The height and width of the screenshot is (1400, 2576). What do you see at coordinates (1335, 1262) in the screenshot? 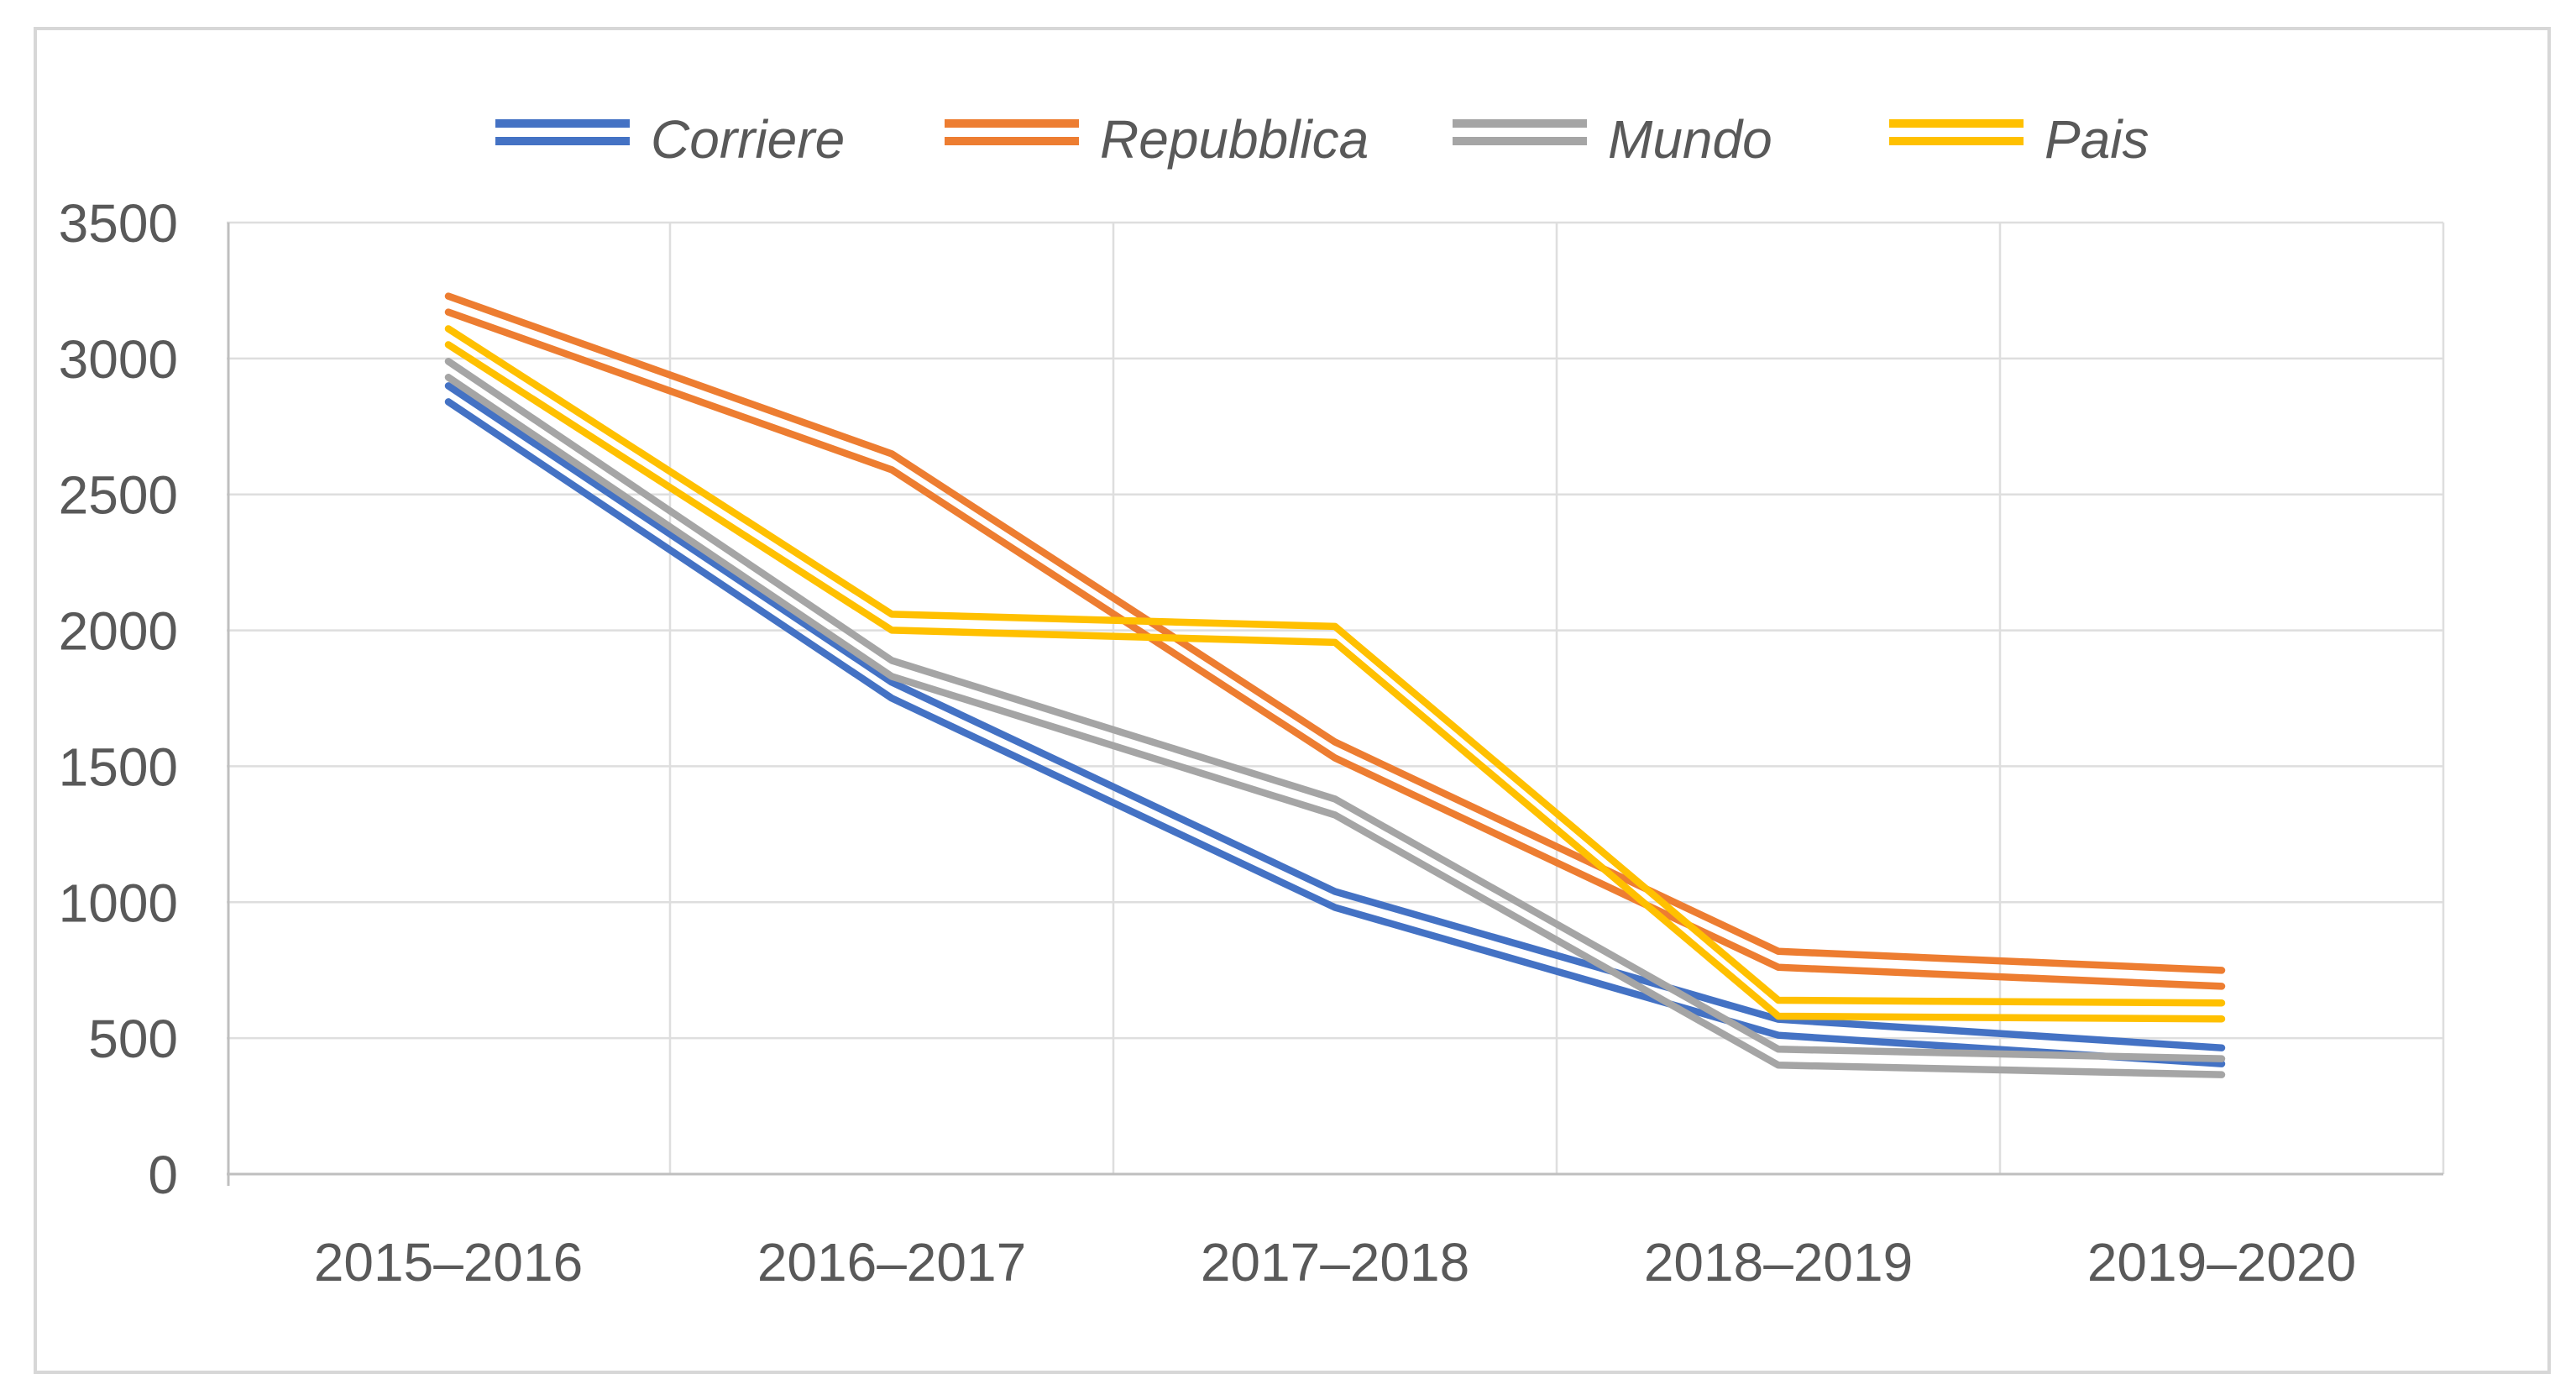
I see `x-category-label: 2017–2018` at bounding box center [1335, 1262].